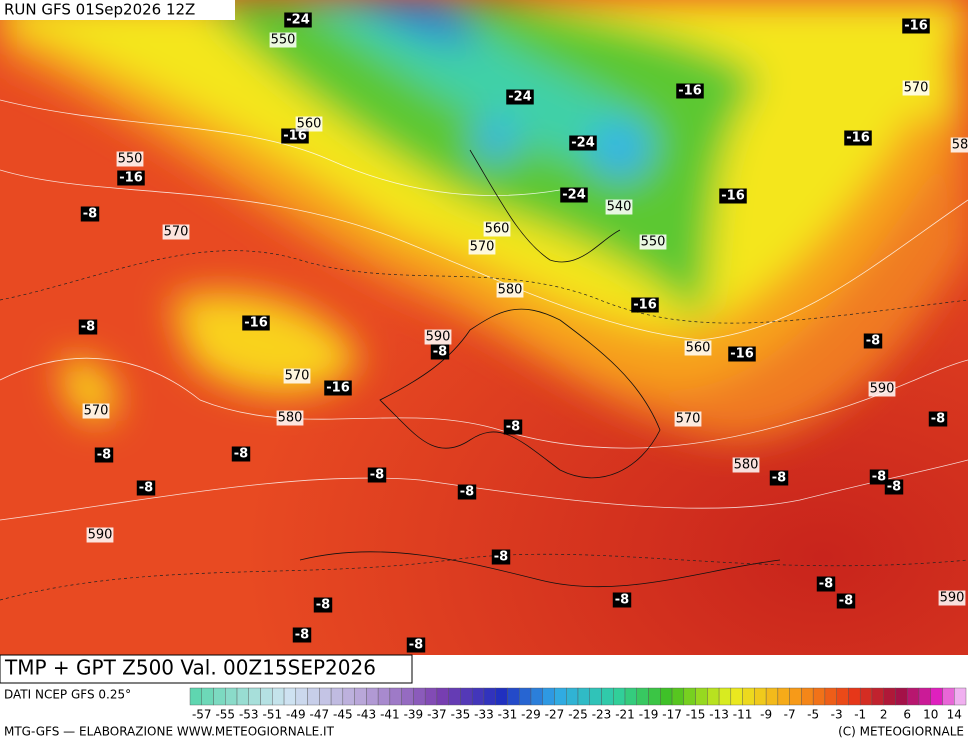 The height and width of the screenshot is (745, 968). I want to click on run-box, so click(117, 10).